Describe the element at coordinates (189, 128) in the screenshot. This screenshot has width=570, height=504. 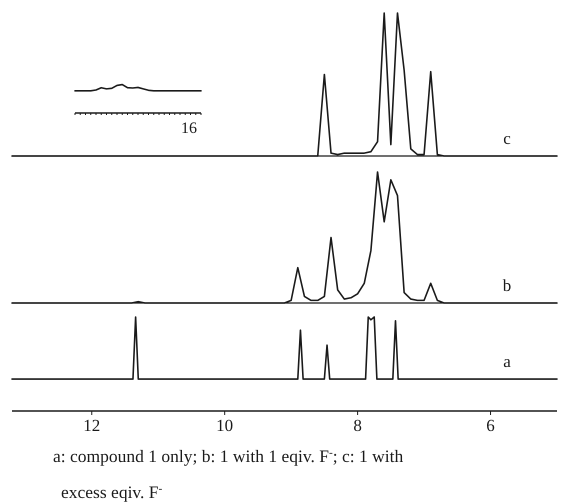
I see `annotation: 16` at that location.